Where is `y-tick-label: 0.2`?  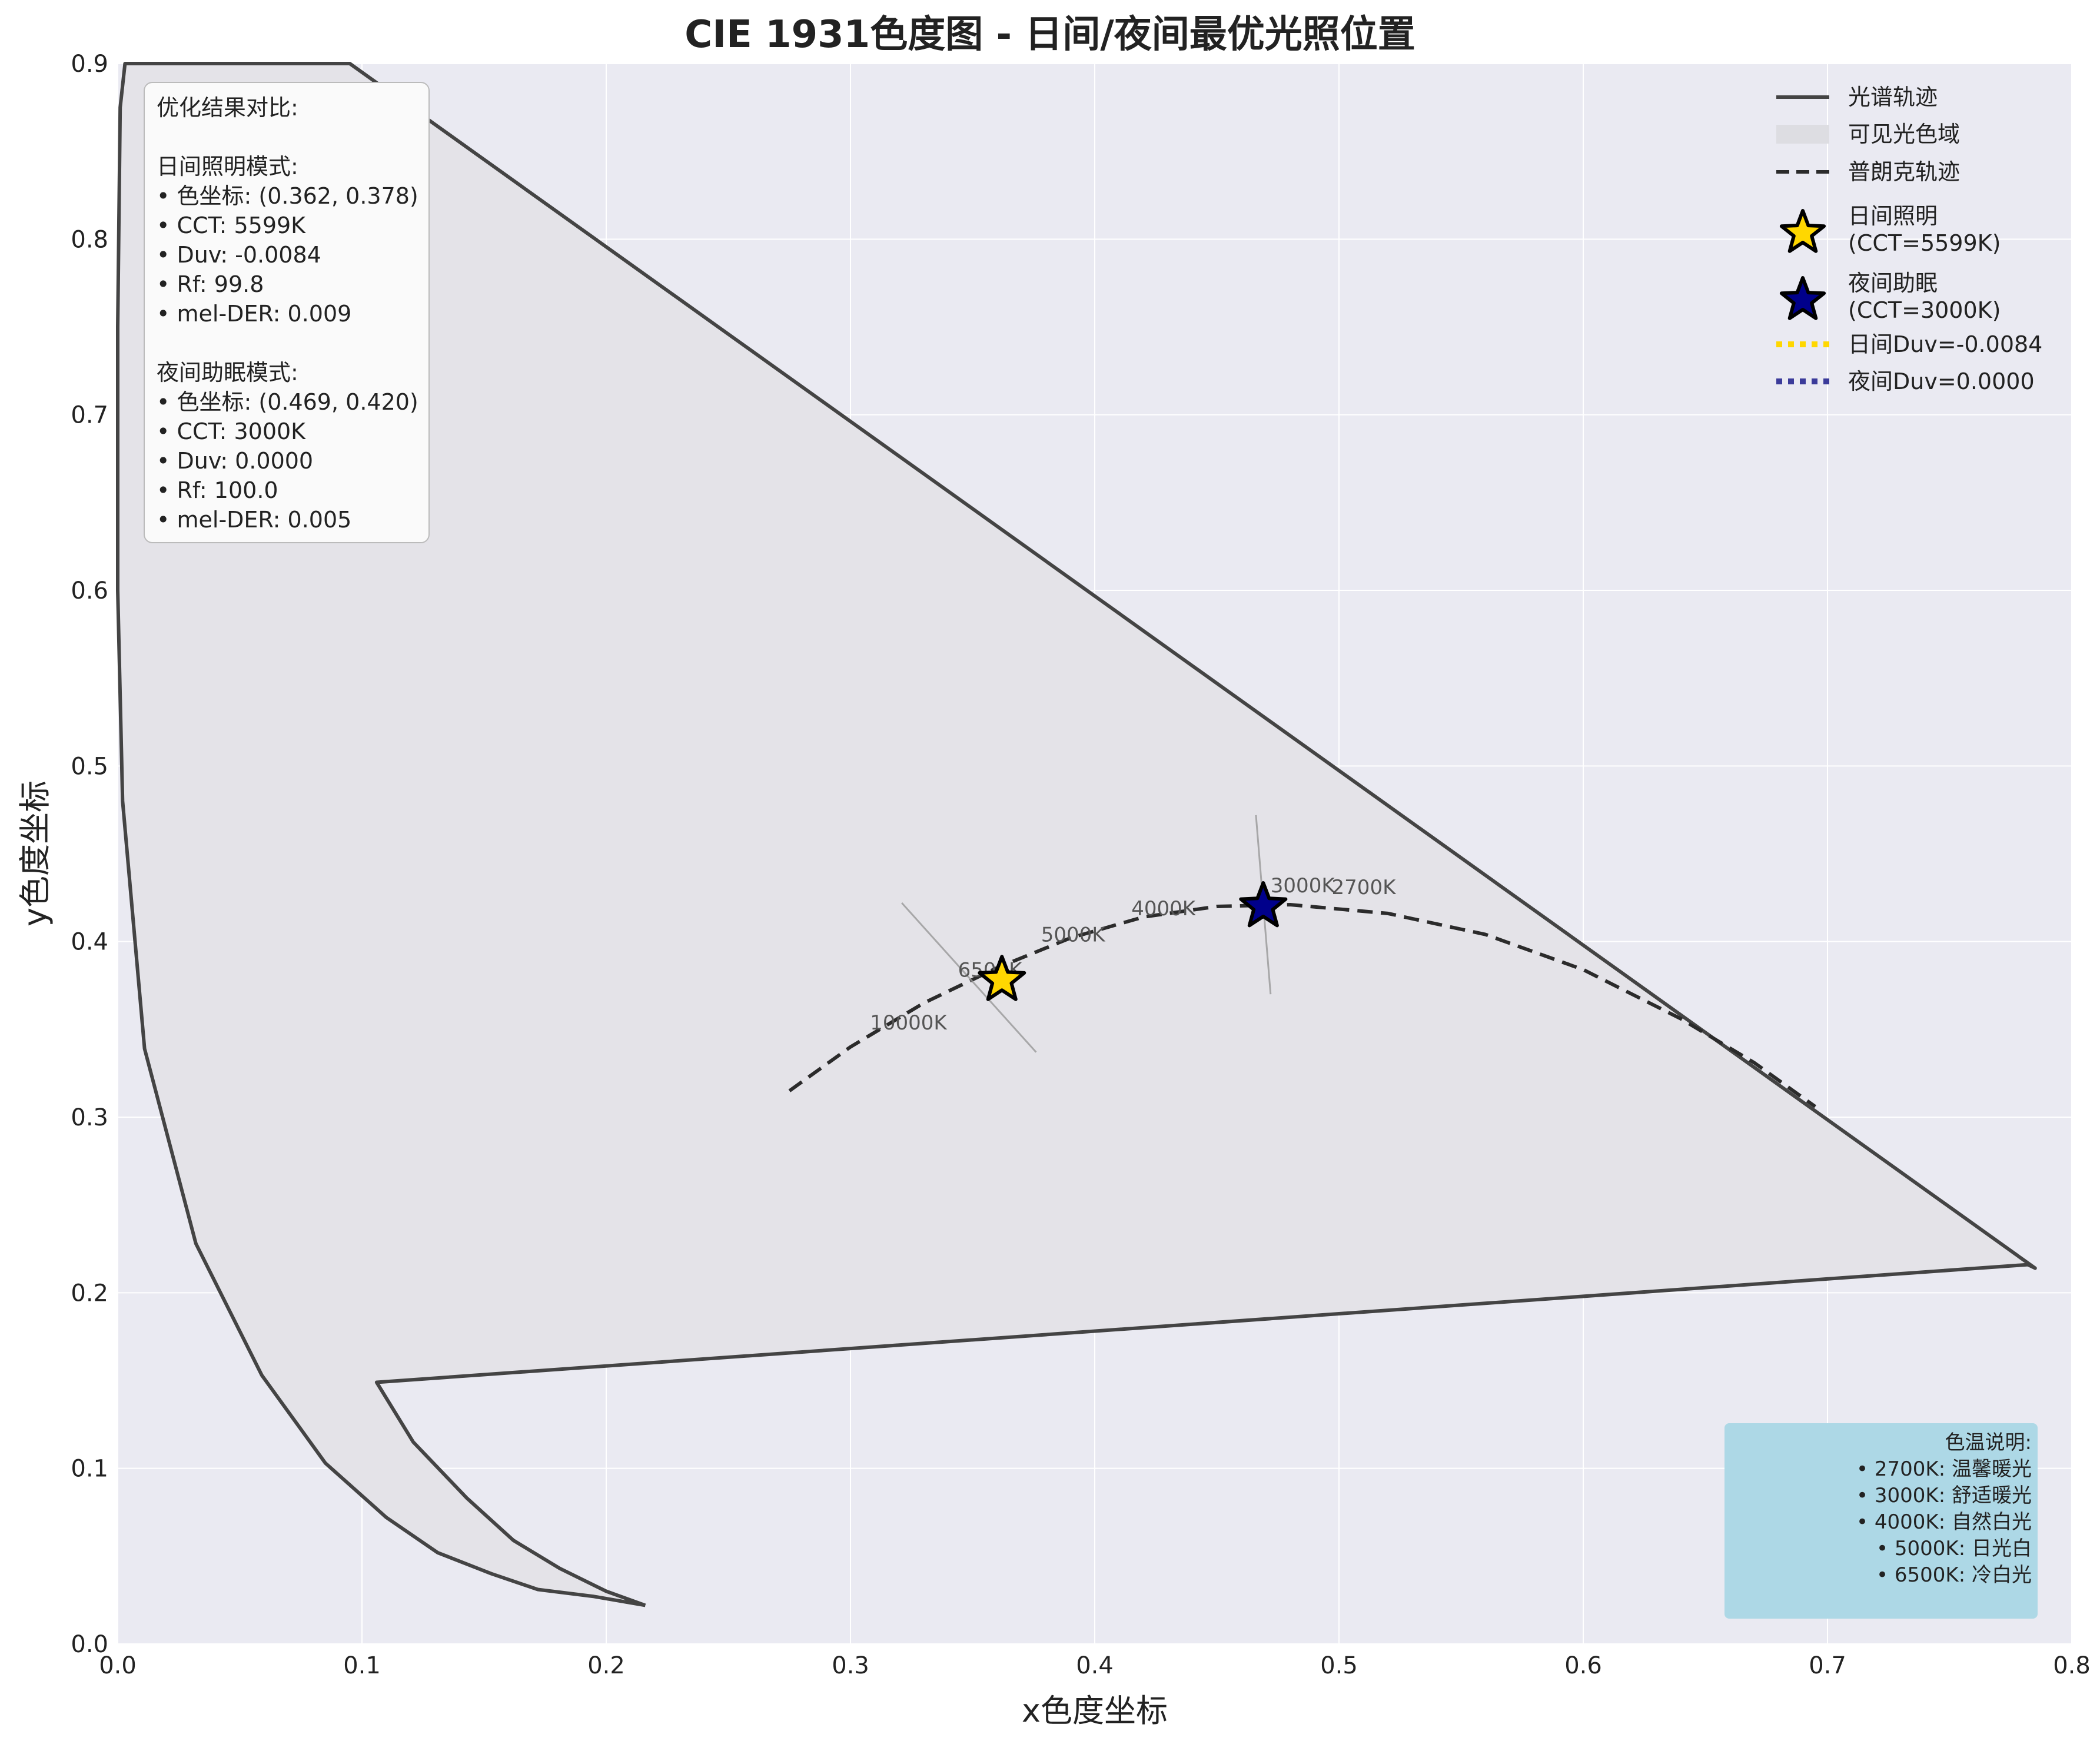
y-tick-label: 0.2 is located at coordinates (90, 1294).